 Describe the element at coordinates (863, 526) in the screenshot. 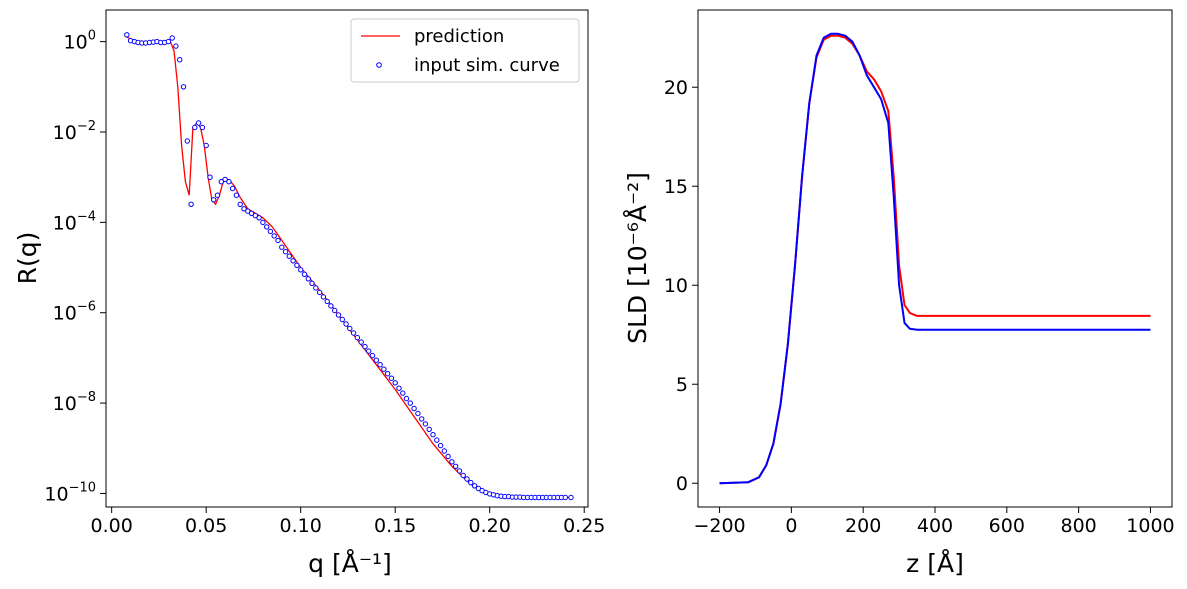

I see `right-x-tick-label: 200` at that location.